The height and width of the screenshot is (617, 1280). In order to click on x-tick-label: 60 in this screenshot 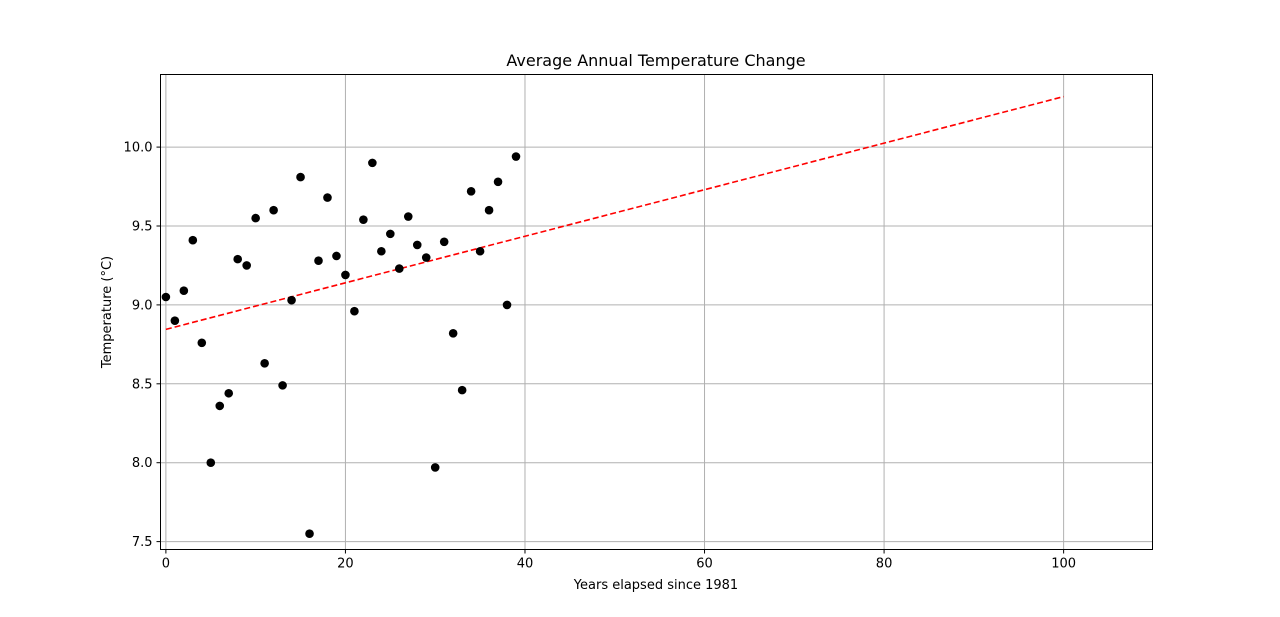, I will do `click(704, 564)`.